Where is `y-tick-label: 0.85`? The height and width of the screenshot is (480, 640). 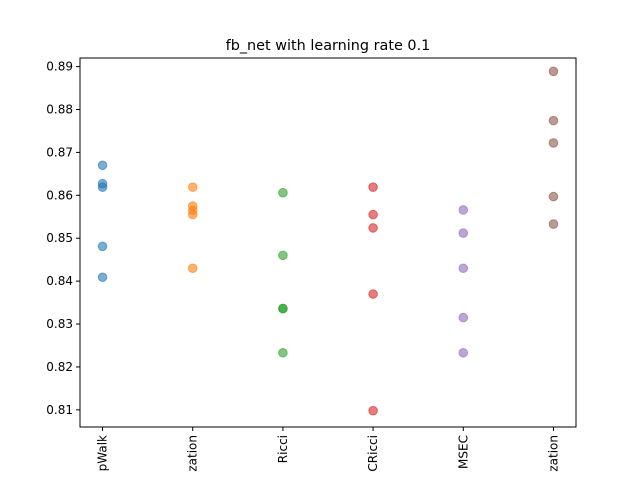
y-tick-label: 0.85 is located at coordinates (59, 238).